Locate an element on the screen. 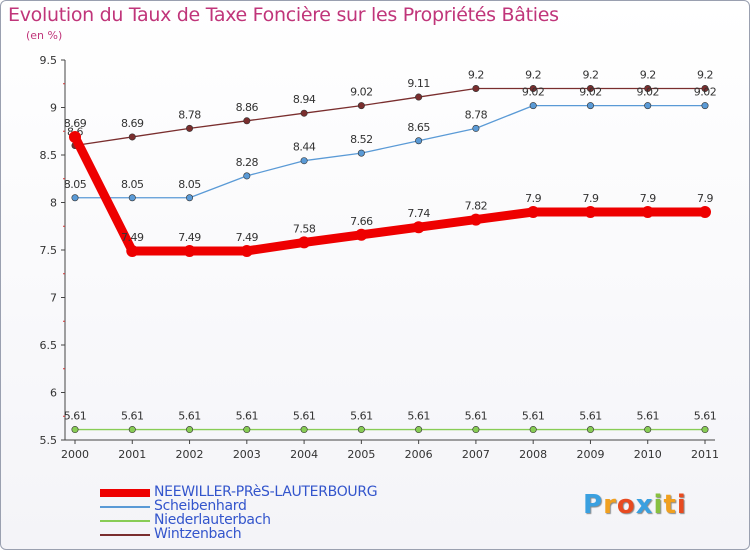  x-tick-label: 2000 is located at coordinates (75, 454).